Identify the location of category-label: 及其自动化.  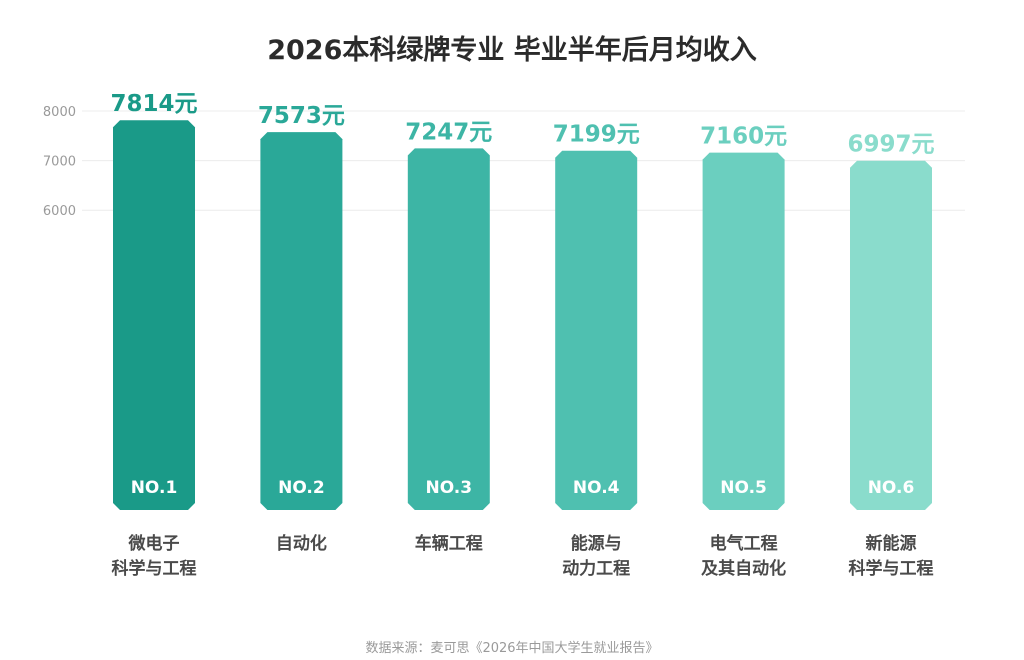
(743, 568).